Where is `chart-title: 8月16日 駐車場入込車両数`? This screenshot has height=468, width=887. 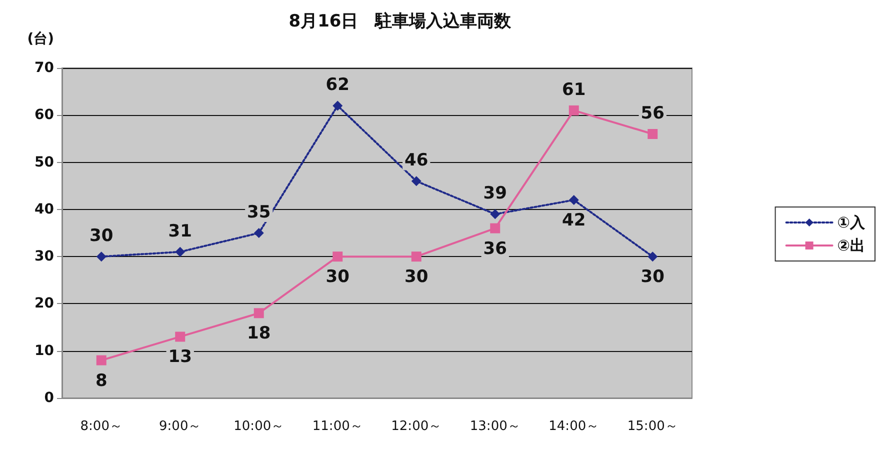 chart-title: 8月16日 駐車場入込車両数 is located at coordinates (400, 22).